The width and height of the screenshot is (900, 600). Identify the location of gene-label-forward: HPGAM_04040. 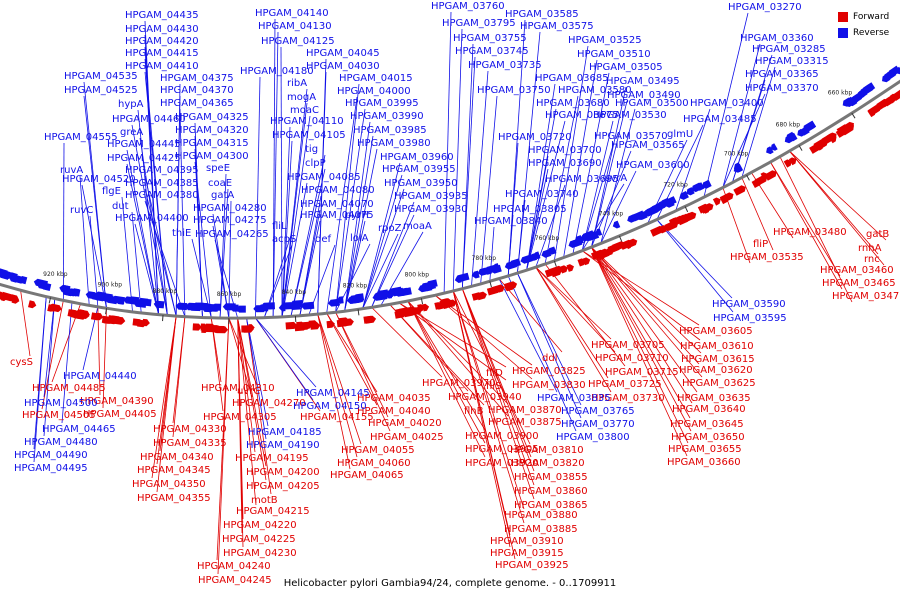
(394, 411).